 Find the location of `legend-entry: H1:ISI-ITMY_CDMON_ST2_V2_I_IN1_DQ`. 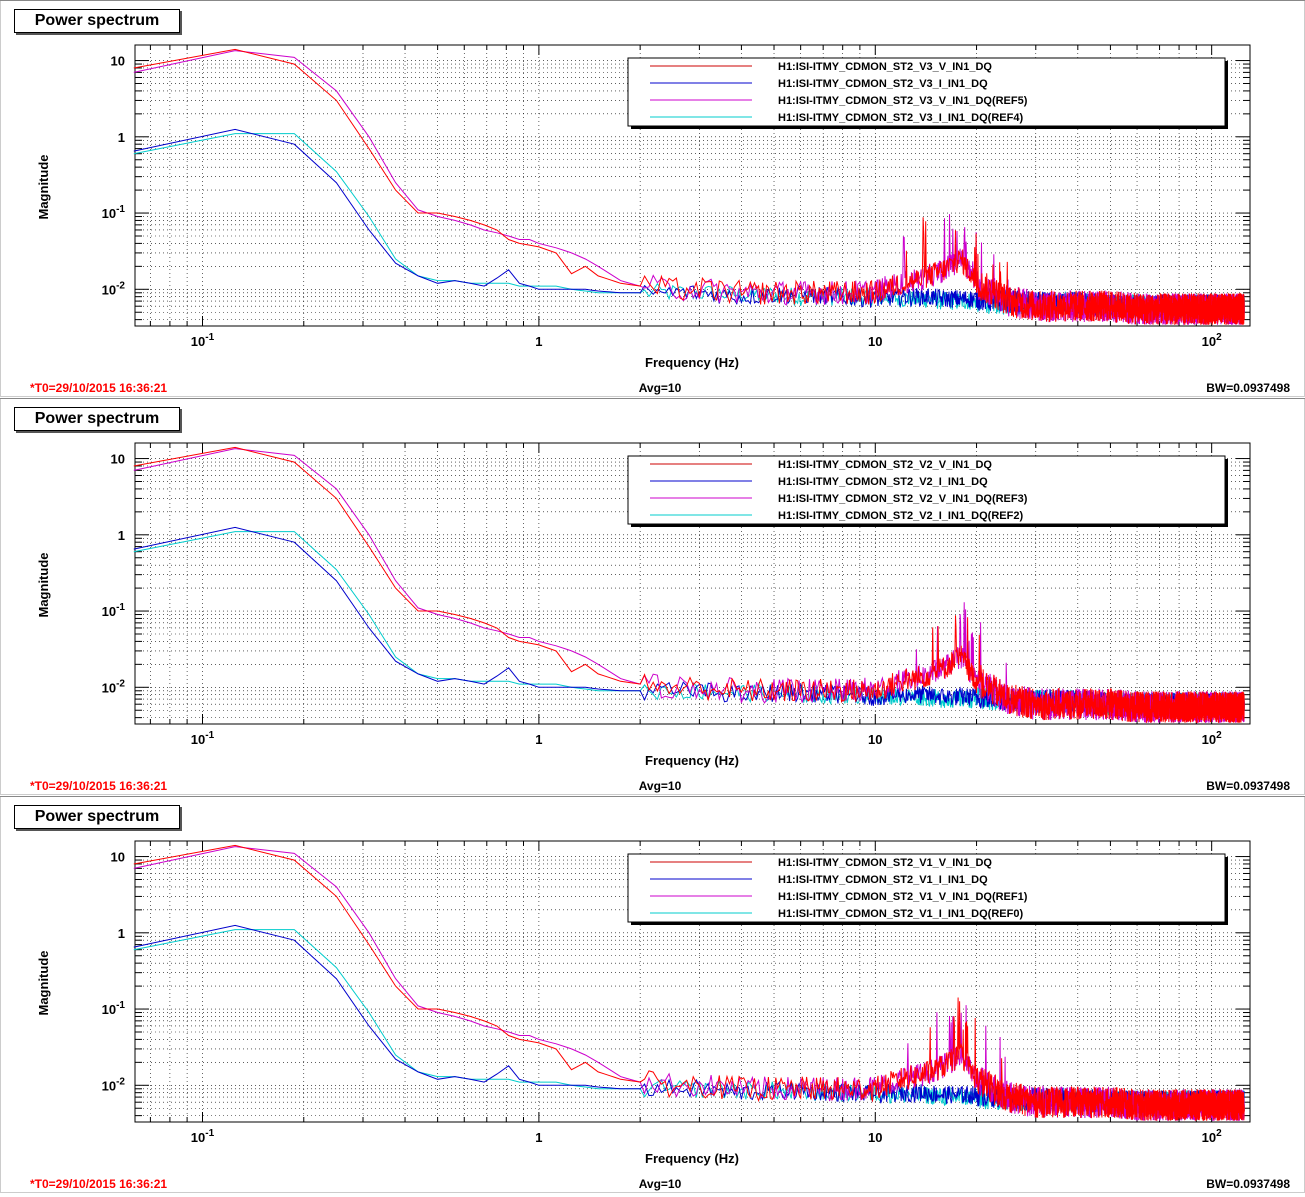

legend-entry: H1:ISI-ITMY_CDMON_ST2_V2_I_IN1_DQ is located at coordinates (883, 482).